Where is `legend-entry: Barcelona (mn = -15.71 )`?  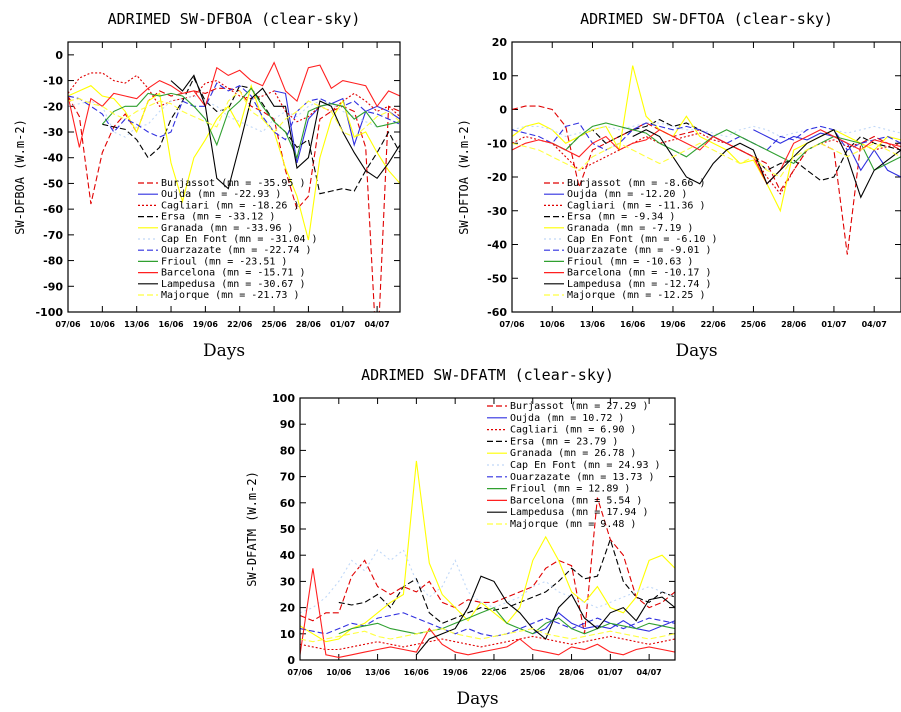 legend-entry: Barcelona (mn = -15.71 ) is located at coordinates (233, 273).